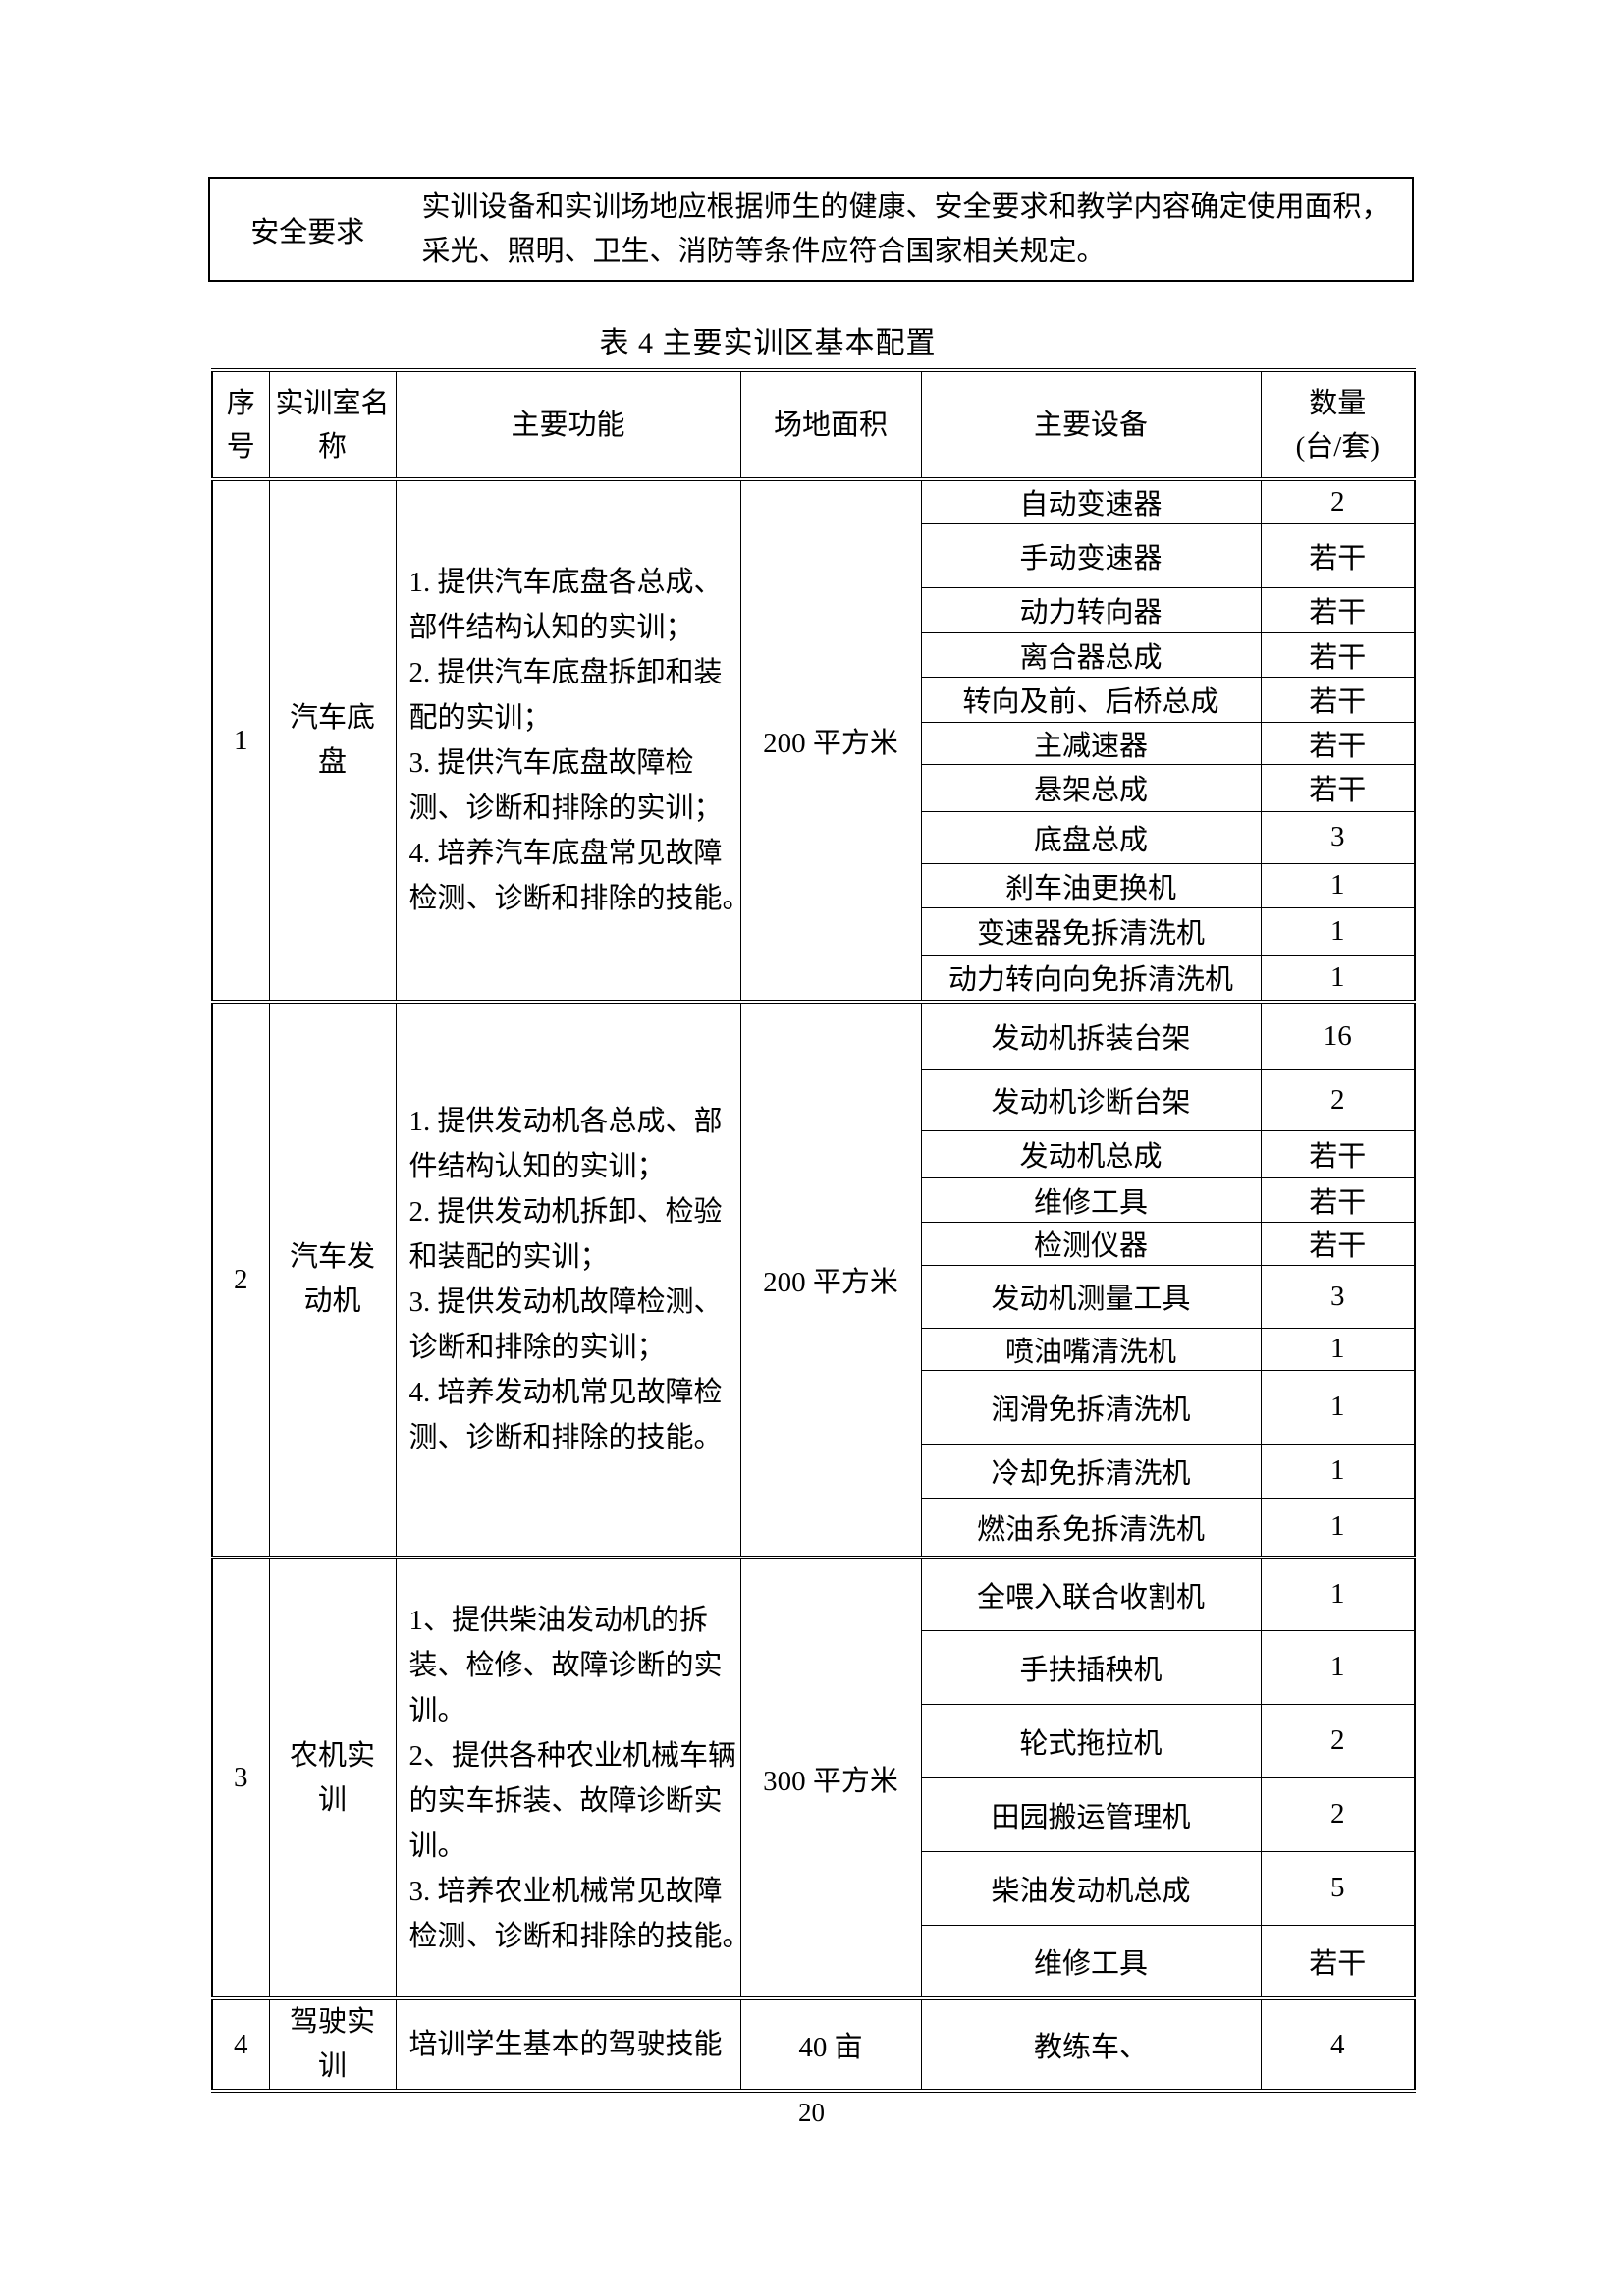 The width and height of the screenshot is (1623, 2296). I want to click on equipment-name-cell: 柴油发动机总成, so click(1091, 1888).